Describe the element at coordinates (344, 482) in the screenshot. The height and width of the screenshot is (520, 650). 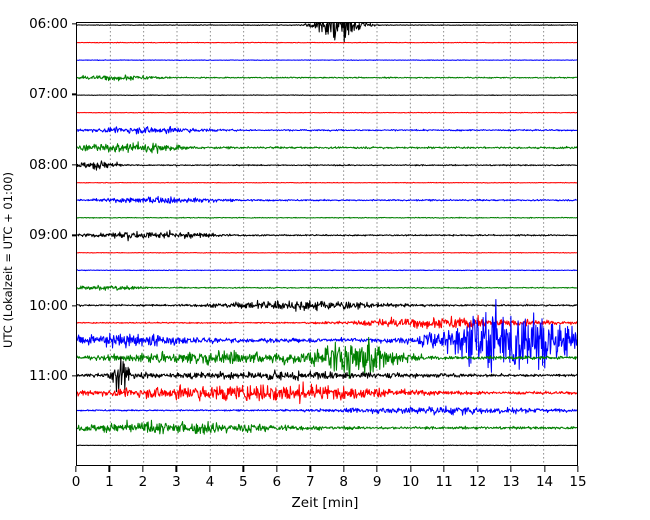
I see `x-tick-label-8: 8` at that location.